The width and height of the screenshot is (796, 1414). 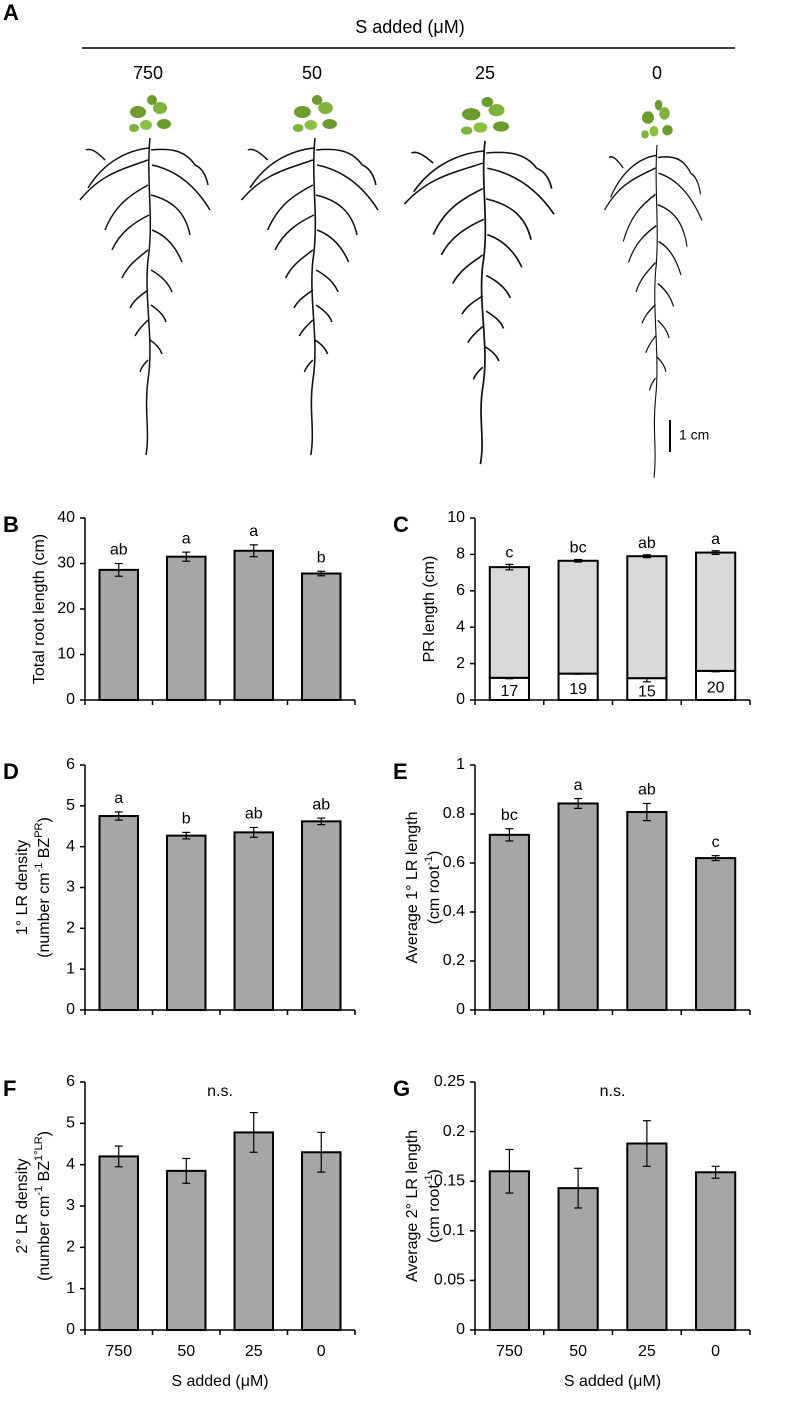 What do you see at coordinates (70, 1164) in the screenshot?
I see `y-tick-label: 4` at bounding box center [70, 1164].